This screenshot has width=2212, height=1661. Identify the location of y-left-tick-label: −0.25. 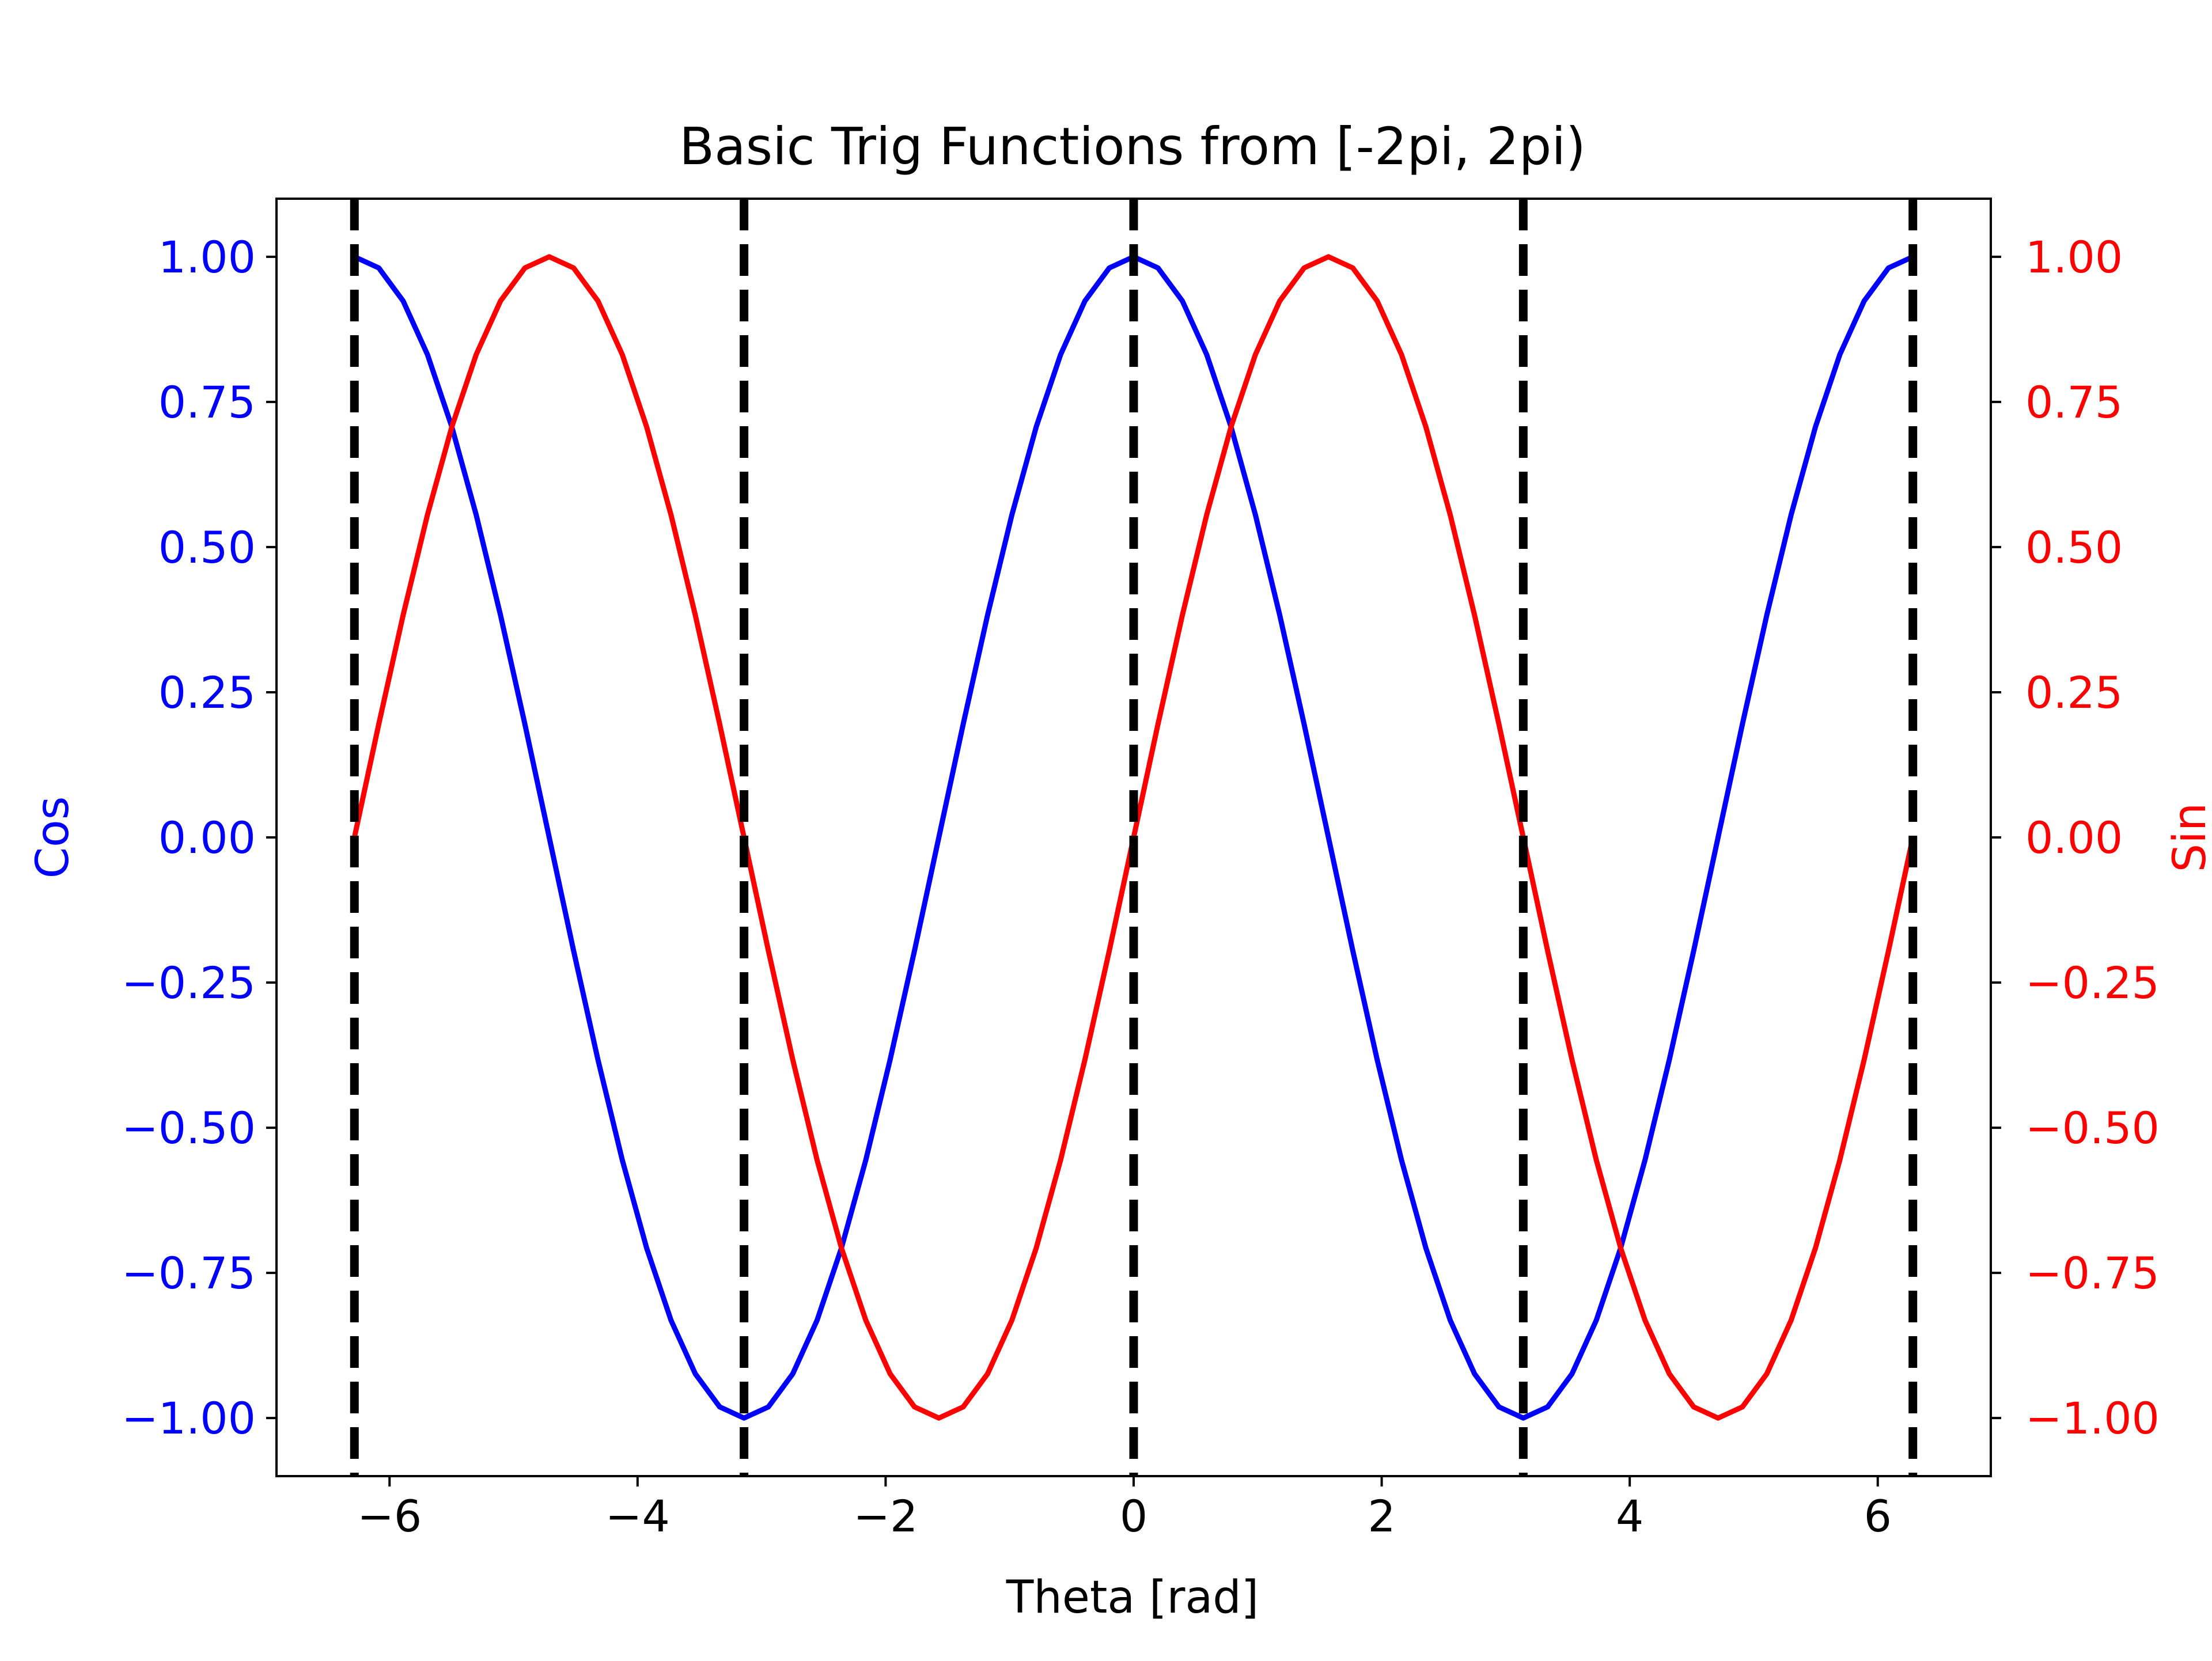
(189, 982).